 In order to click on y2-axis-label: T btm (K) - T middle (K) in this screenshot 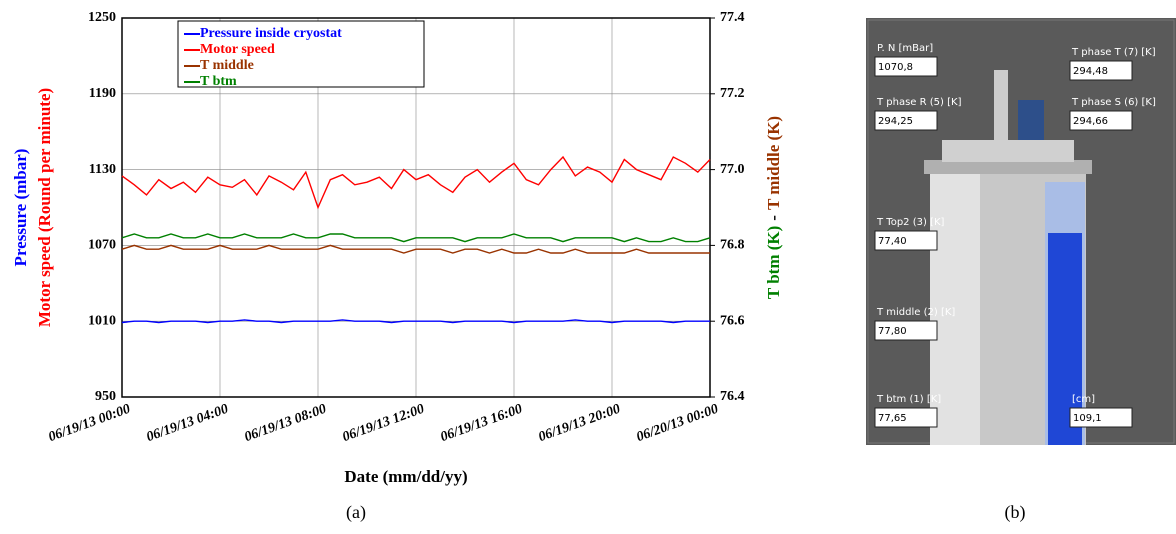, I will do `click(773, 207)`.